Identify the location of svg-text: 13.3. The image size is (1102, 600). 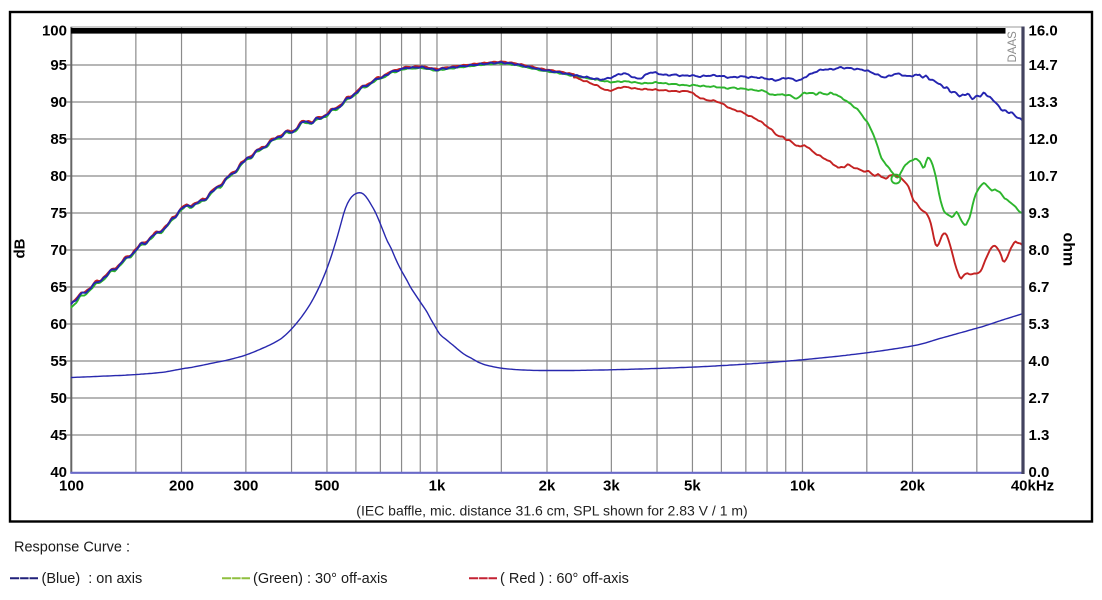
(1043, 102).